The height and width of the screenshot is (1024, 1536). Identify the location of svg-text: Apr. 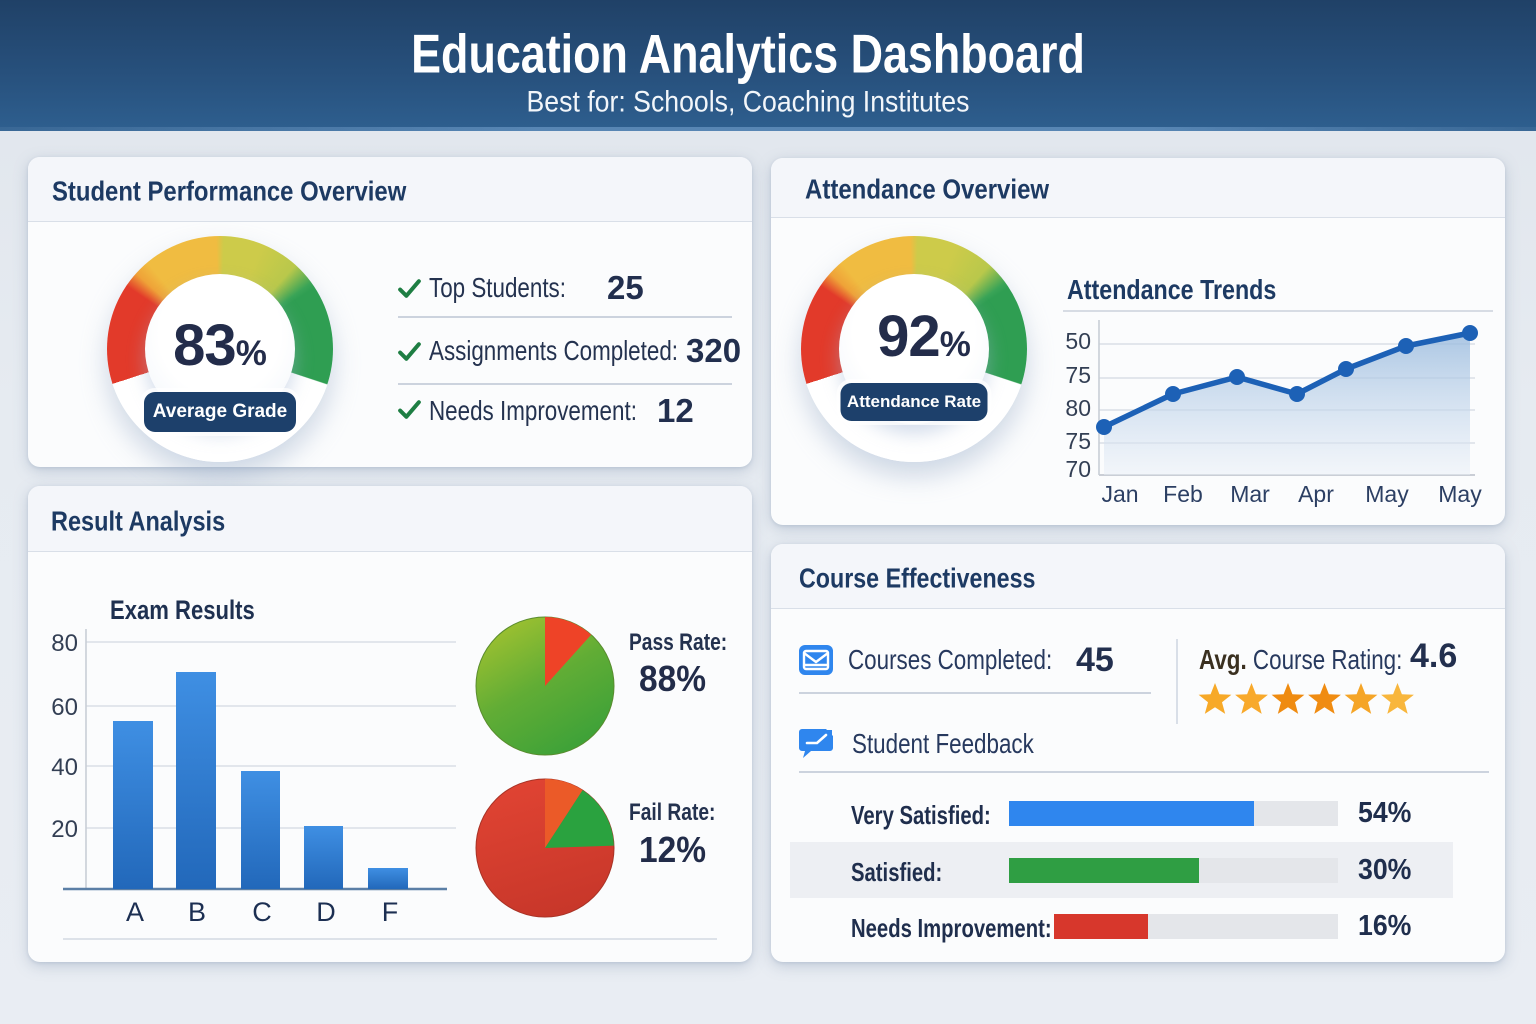
(1316, 494).